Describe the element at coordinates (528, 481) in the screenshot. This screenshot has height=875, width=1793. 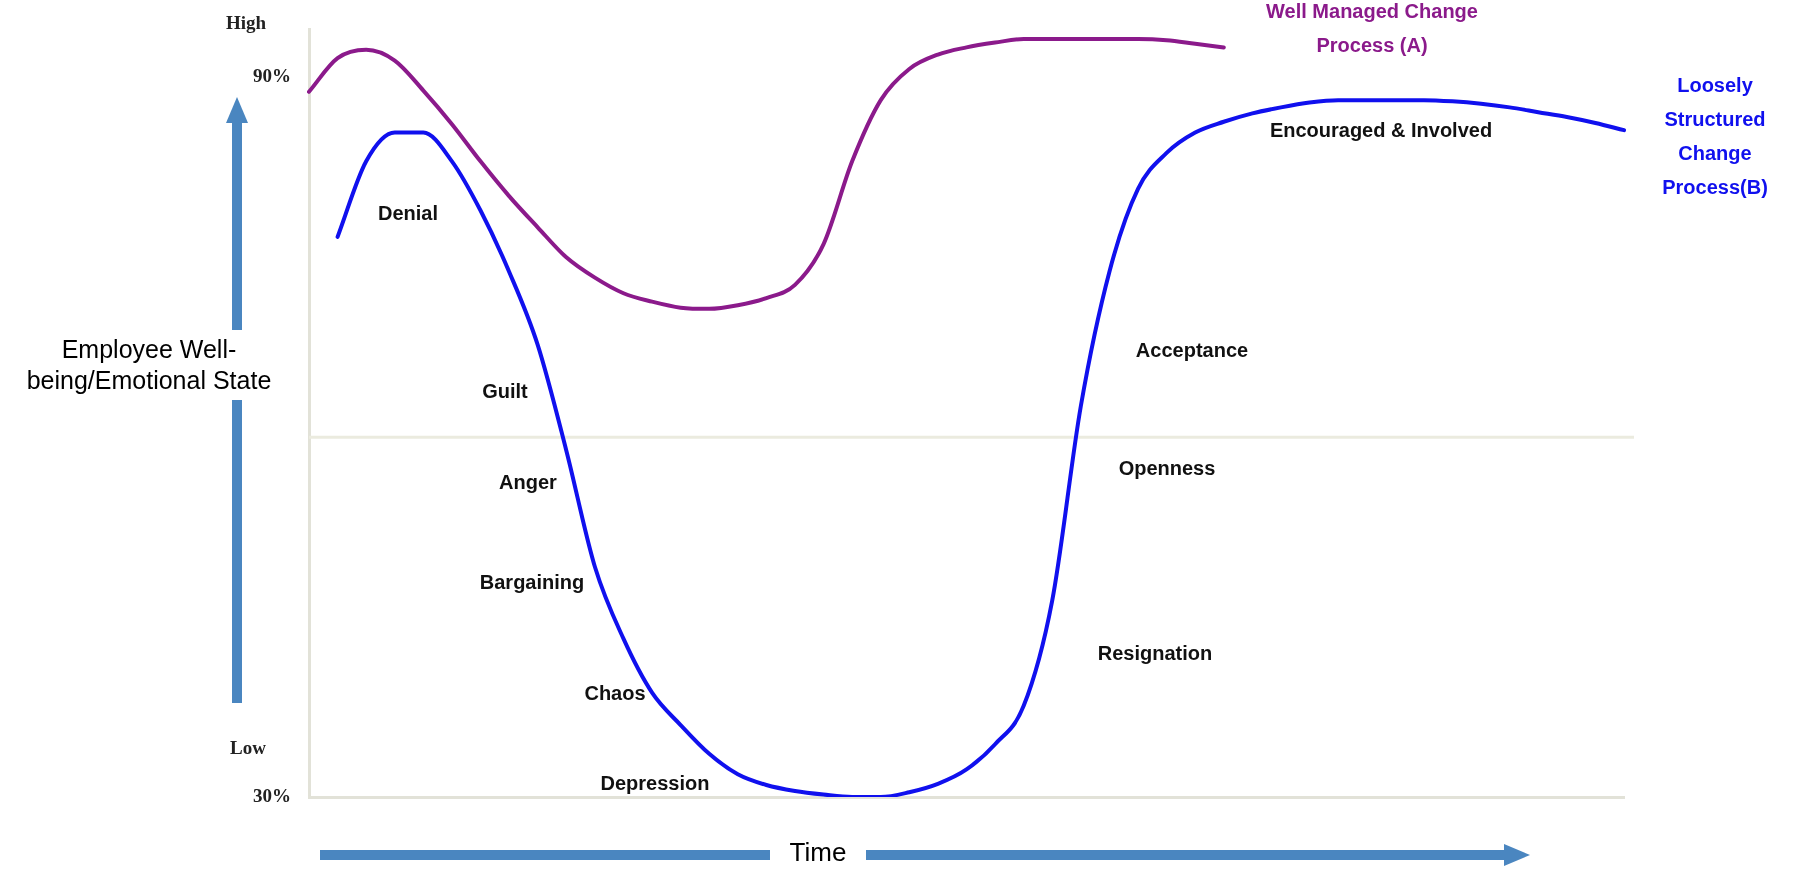
I see `annotation: Anger` at that location.